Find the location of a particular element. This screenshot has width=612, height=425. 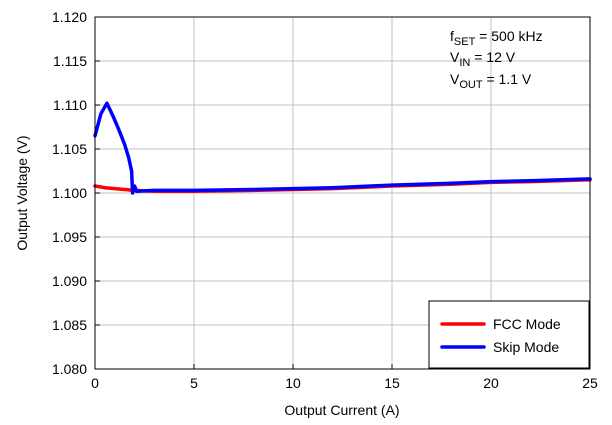

x-tick-label: 20 is located at coordinates (491, 383).